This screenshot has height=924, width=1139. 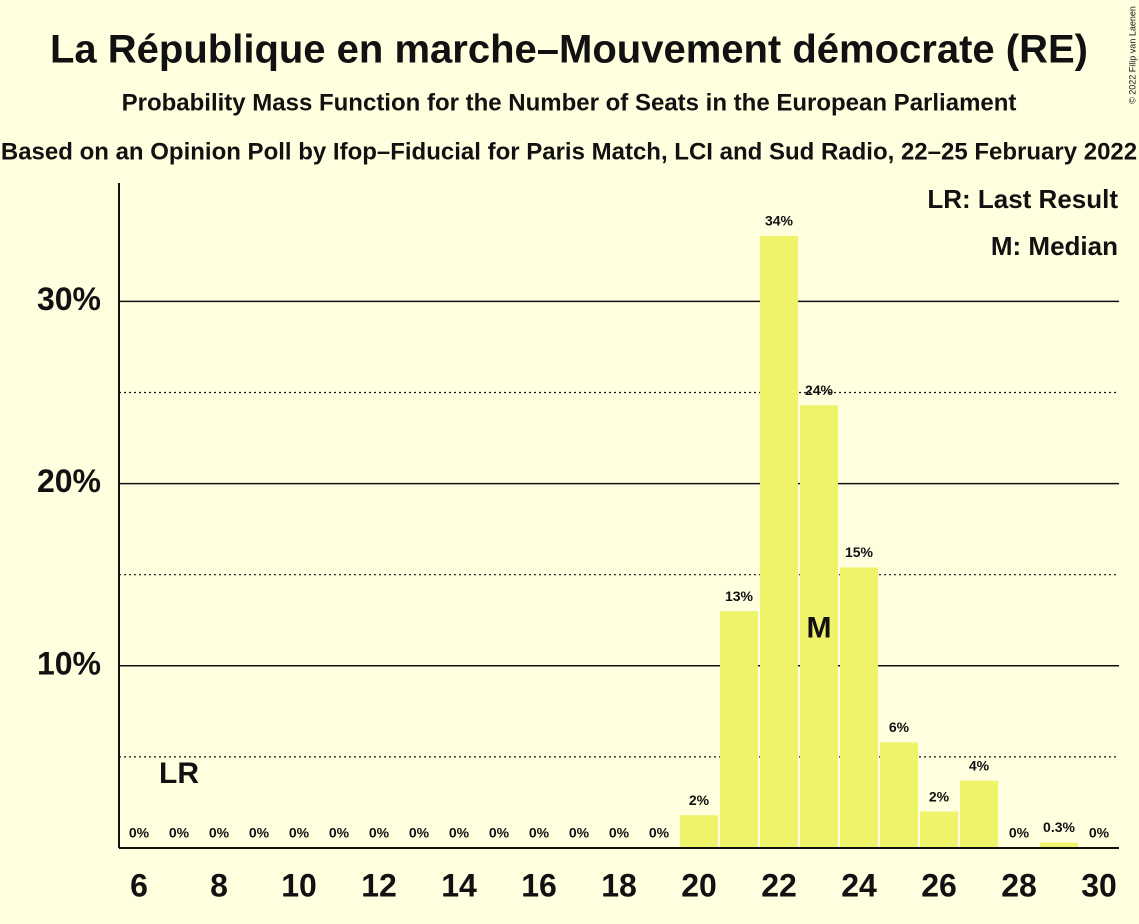 What do you see at coordinates (1059, 827) in the screenshot?
I see `value-label: 0.3%` at bounding box center [1059, 827].